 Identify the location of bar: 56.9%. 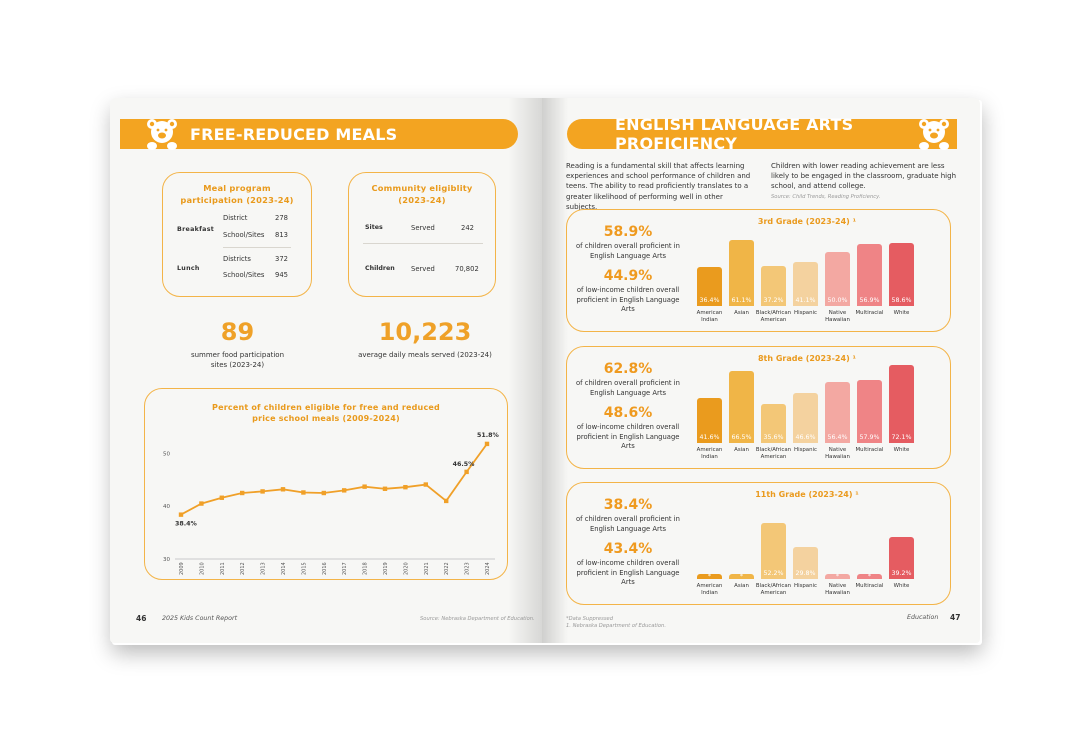
(869, 275).